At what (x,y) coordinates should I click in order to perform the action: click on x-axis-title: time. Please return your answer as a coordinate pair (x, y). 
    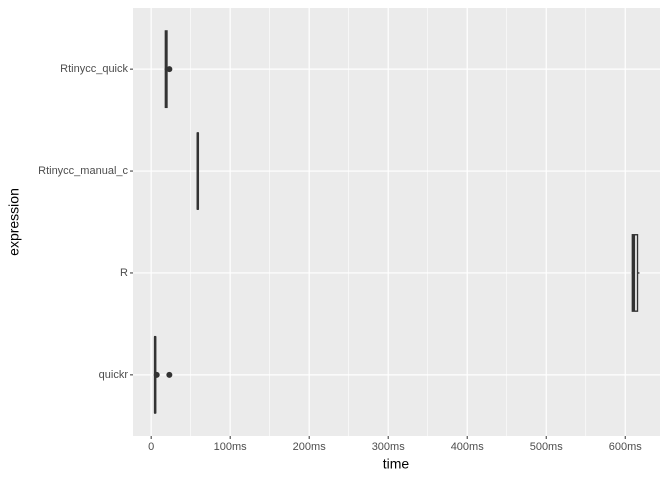
    Looking at the image, I should click on (396, 464).